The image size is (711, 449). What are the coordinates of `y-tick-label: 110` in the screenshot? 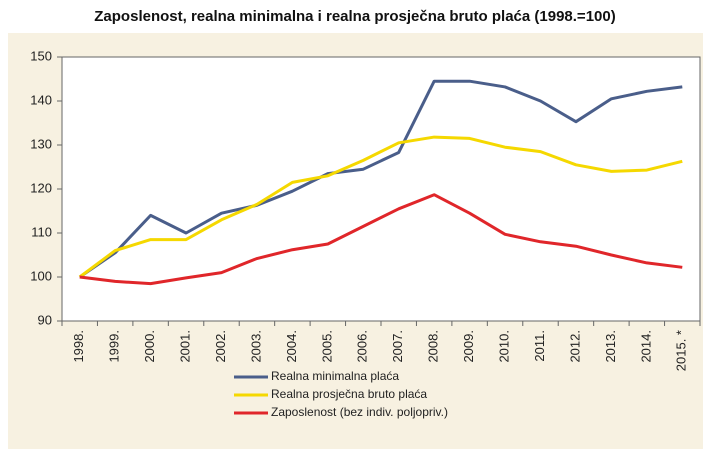 It's located at (41, 231).